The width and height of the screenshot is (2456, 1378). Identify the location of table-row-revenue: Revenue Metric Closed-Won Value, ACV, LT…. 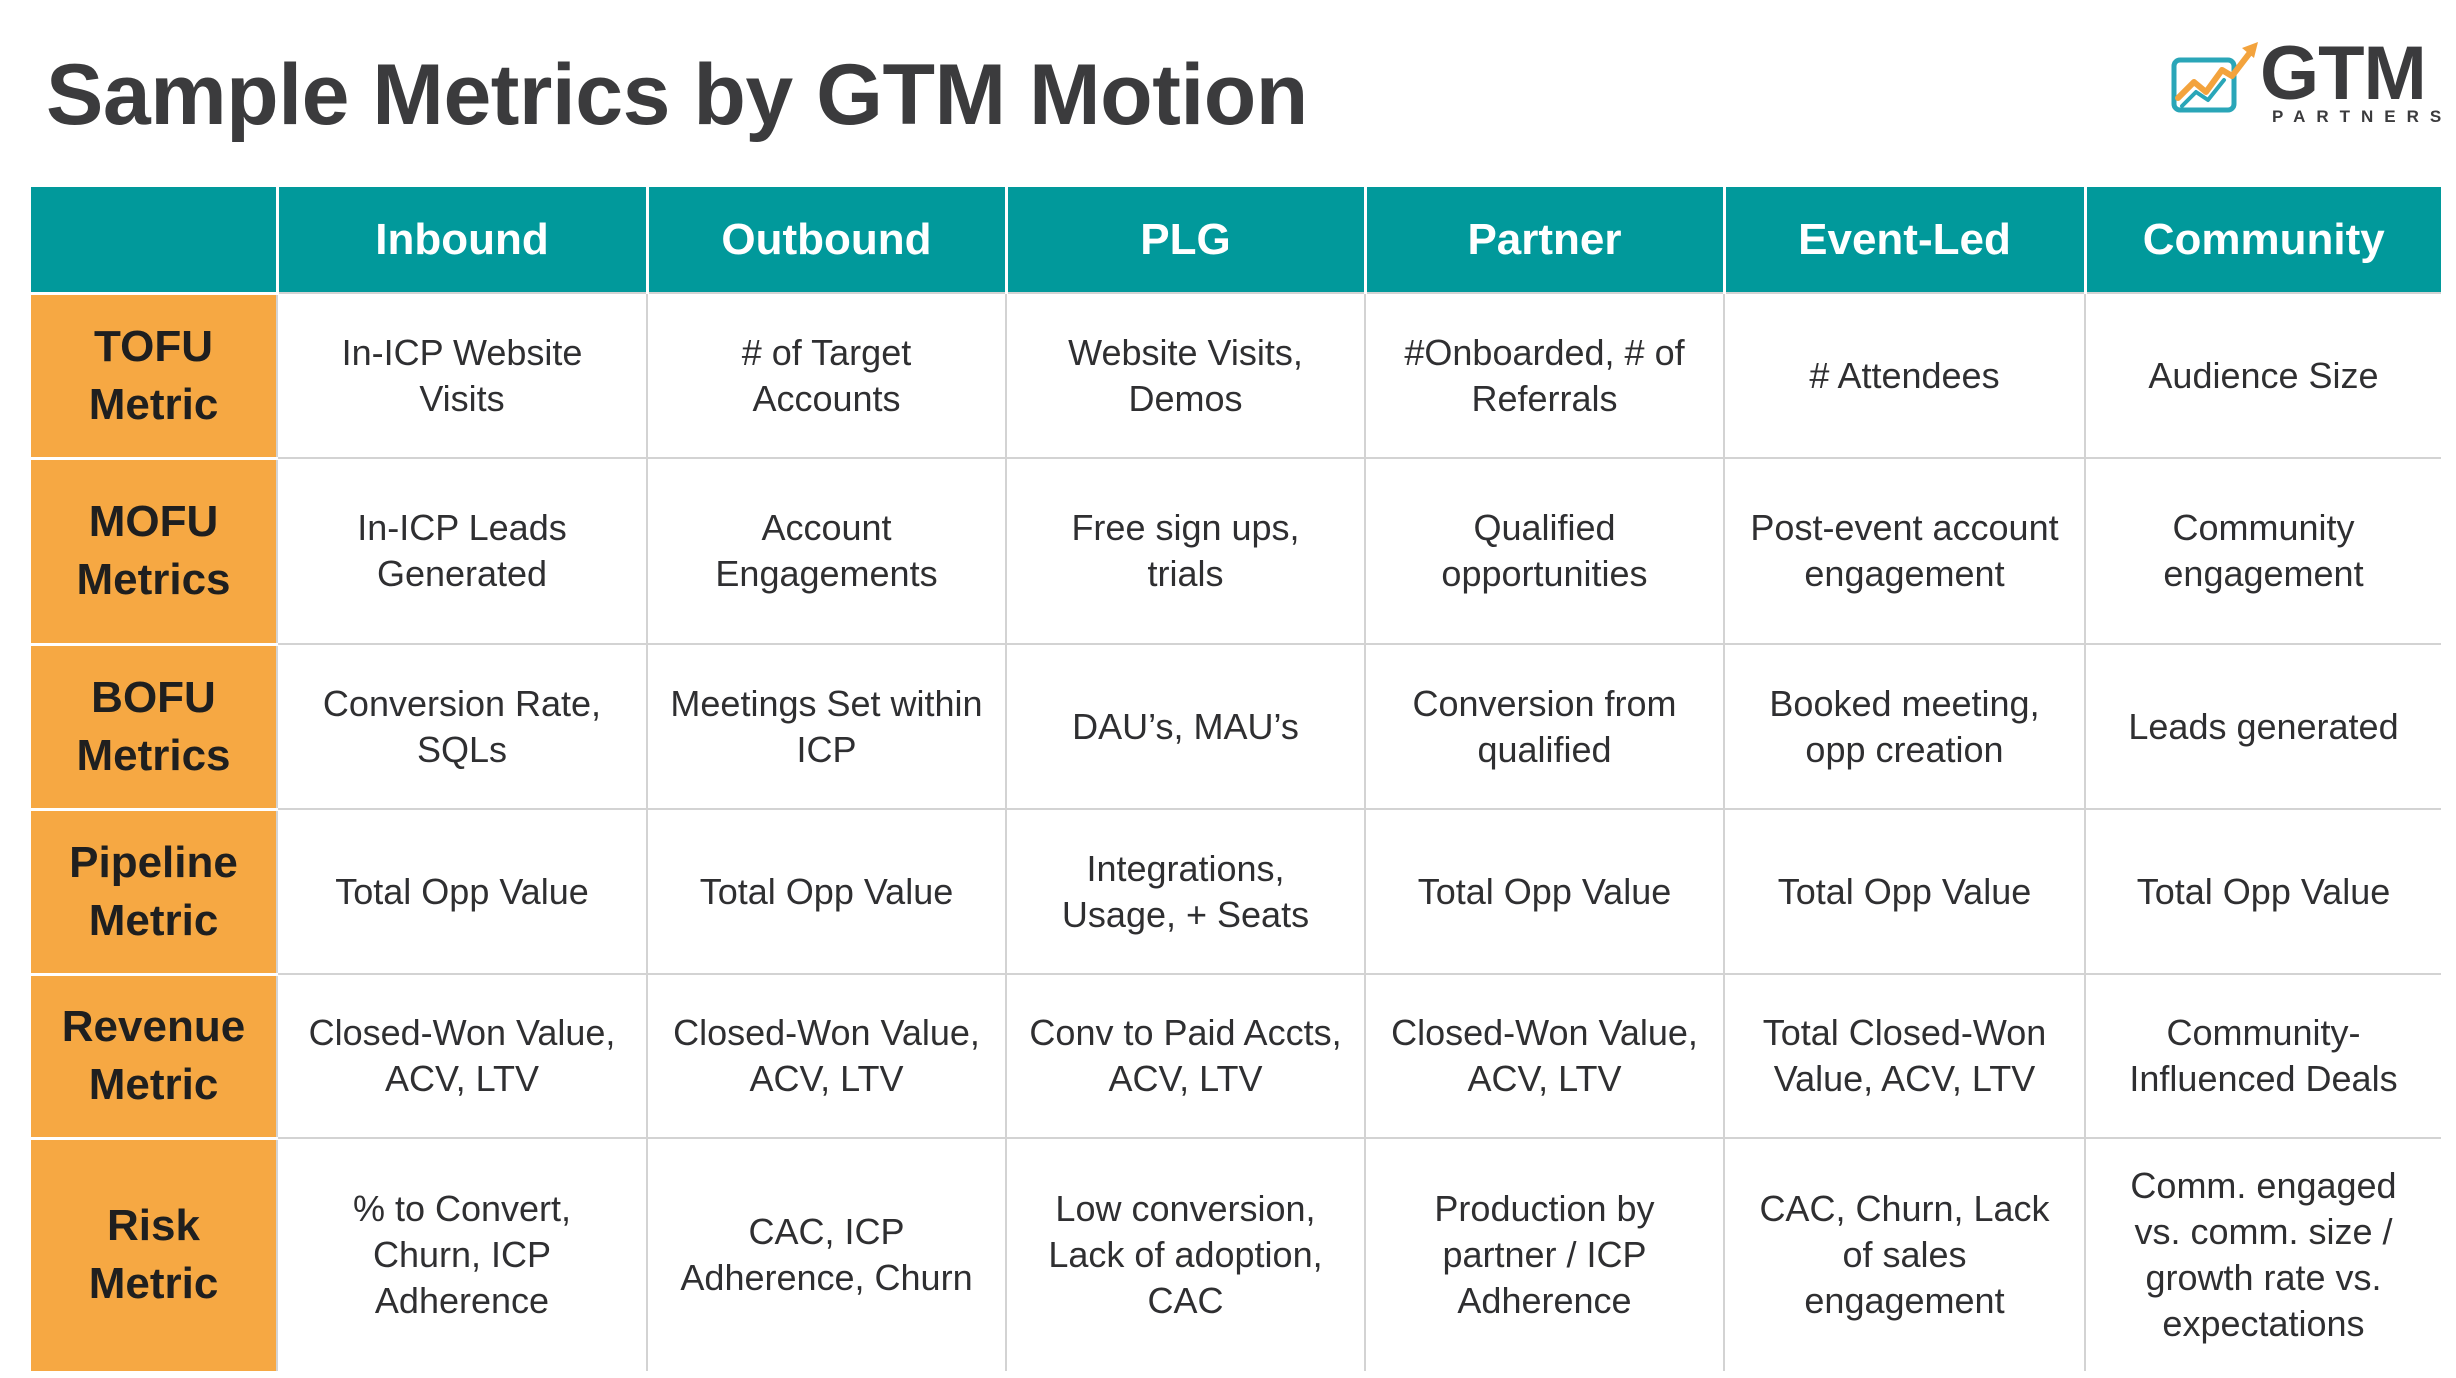
(1236, 1055).